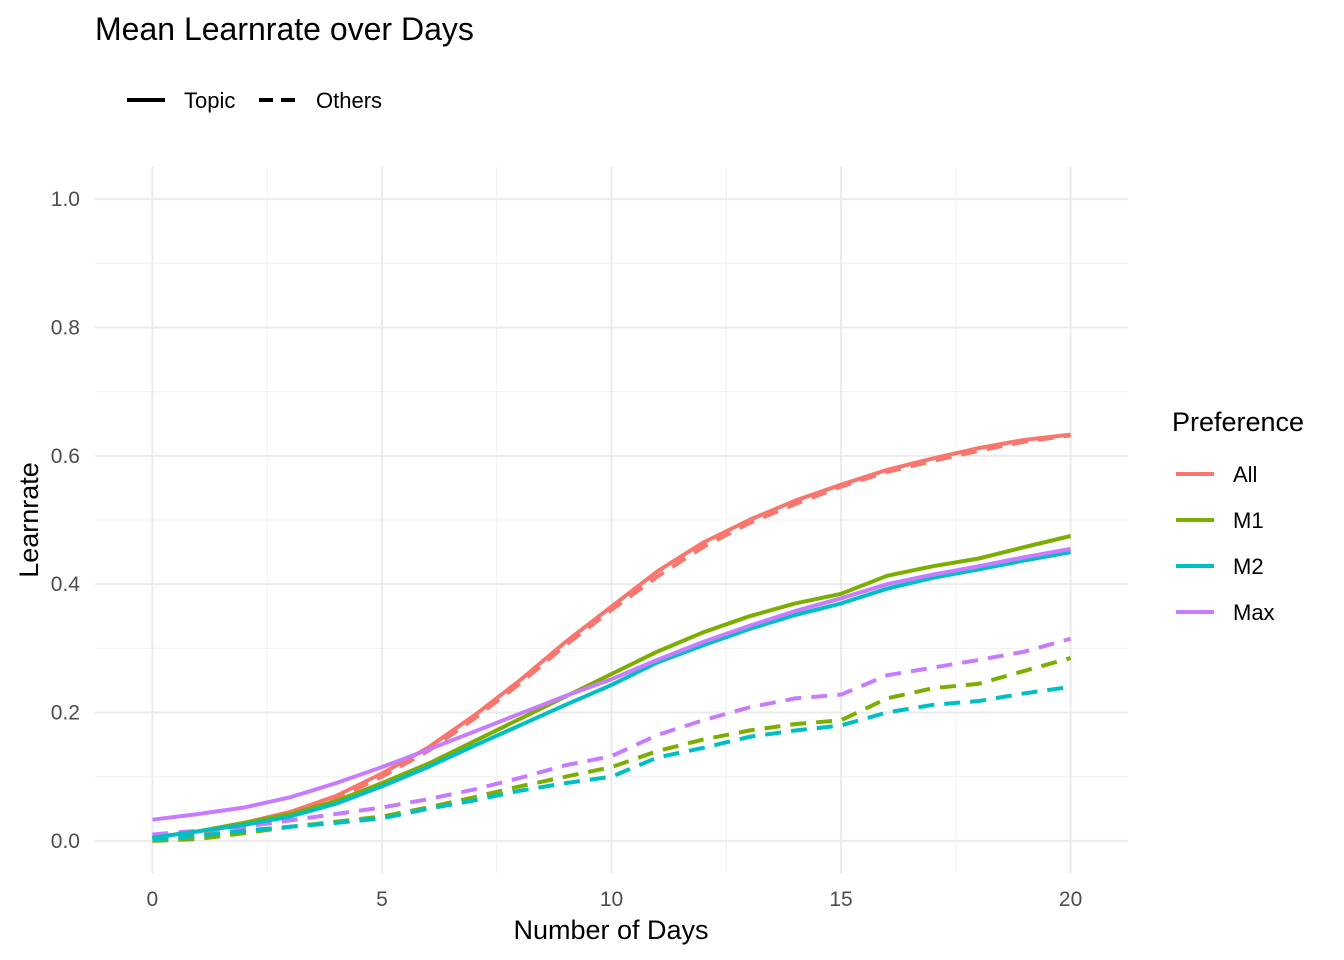 The height and width of the screenshot is (960, 1344). I want to click on x-tick-label: 0, so click(153, 899).